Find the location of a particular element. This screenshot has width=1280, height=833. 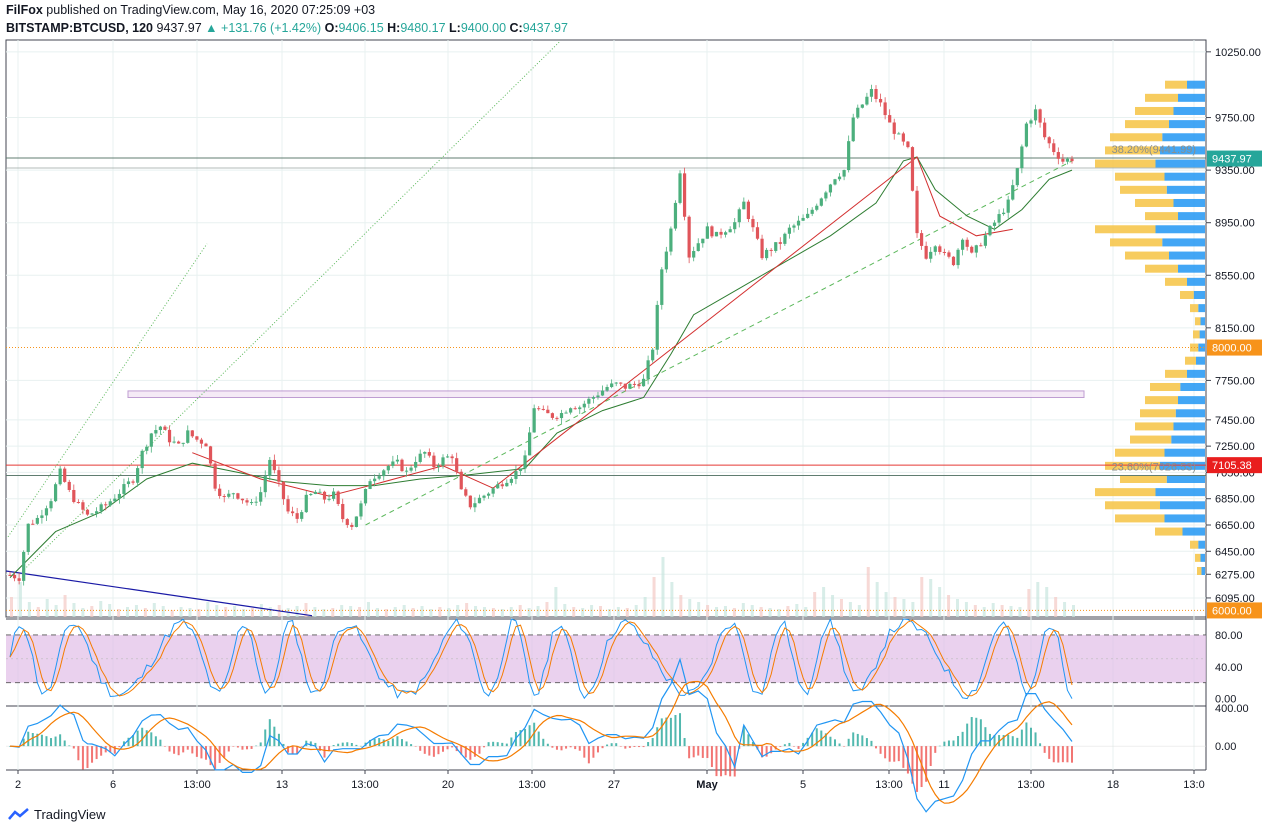

low-label: L: is located at coordinates (455, 28).